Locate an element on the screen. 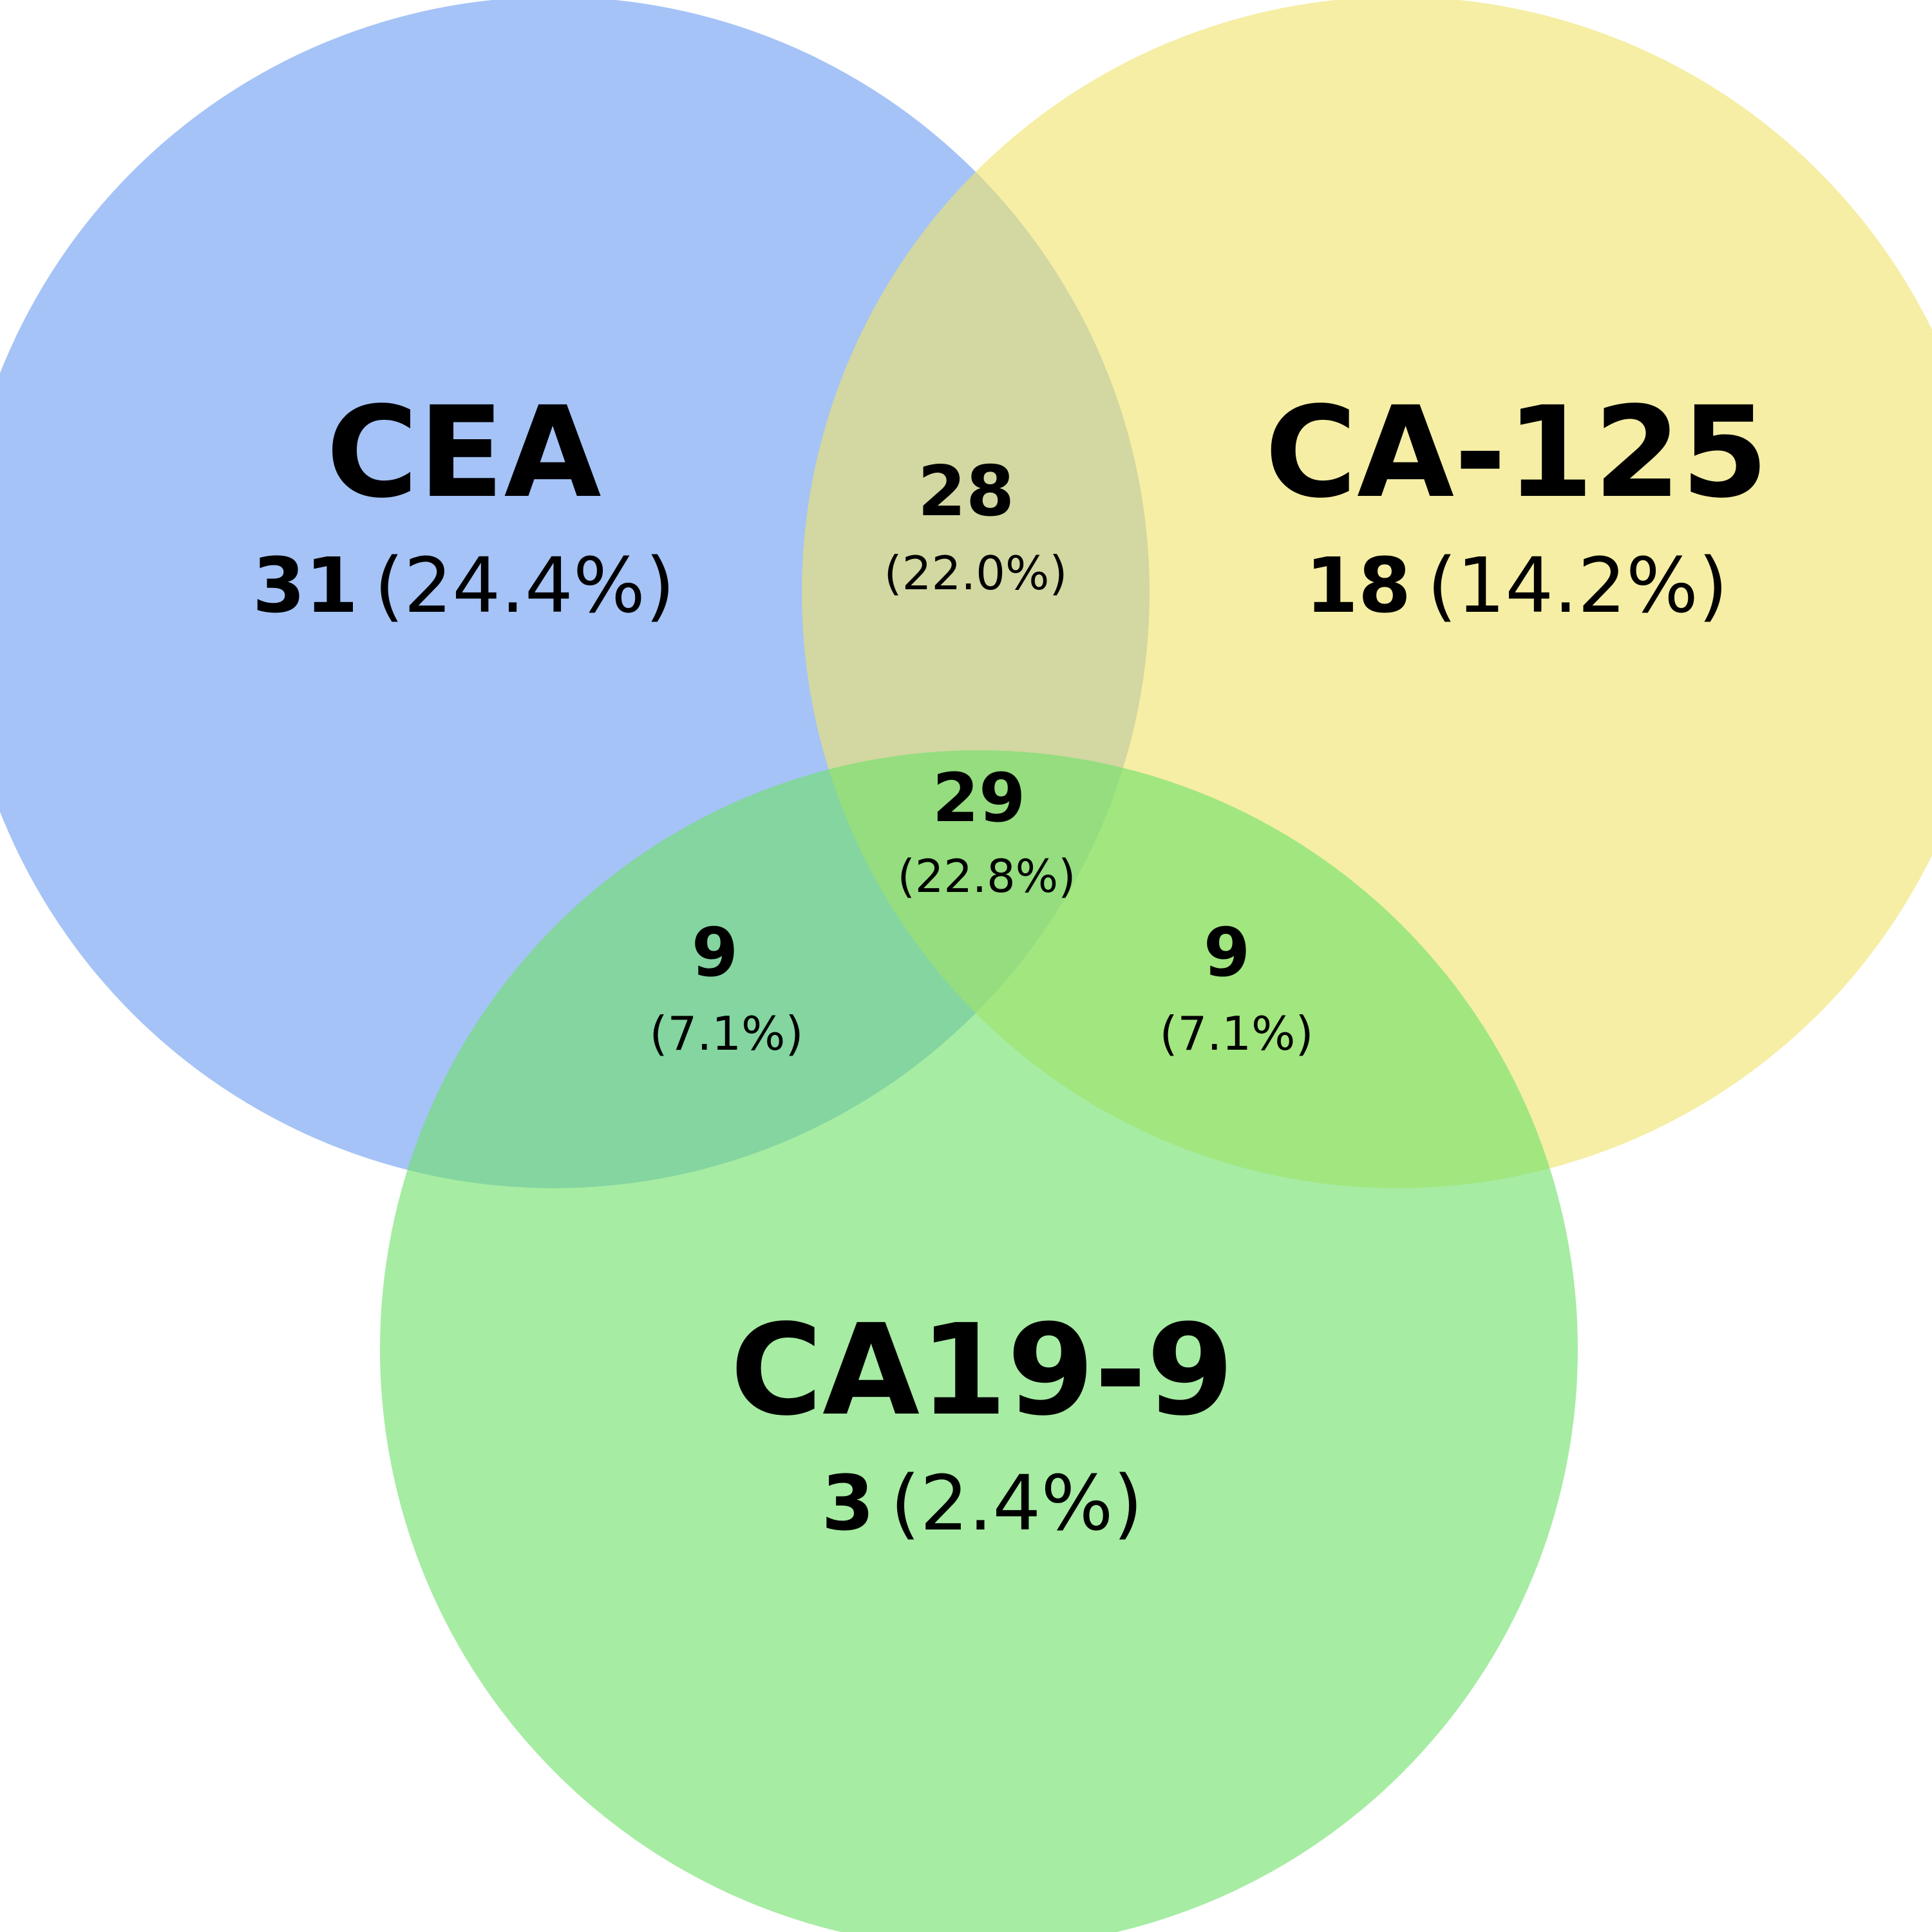 This screenshot has width=1932, height=1932. ca125-ca199-count: 9 is located at coordinates (1227, 952).